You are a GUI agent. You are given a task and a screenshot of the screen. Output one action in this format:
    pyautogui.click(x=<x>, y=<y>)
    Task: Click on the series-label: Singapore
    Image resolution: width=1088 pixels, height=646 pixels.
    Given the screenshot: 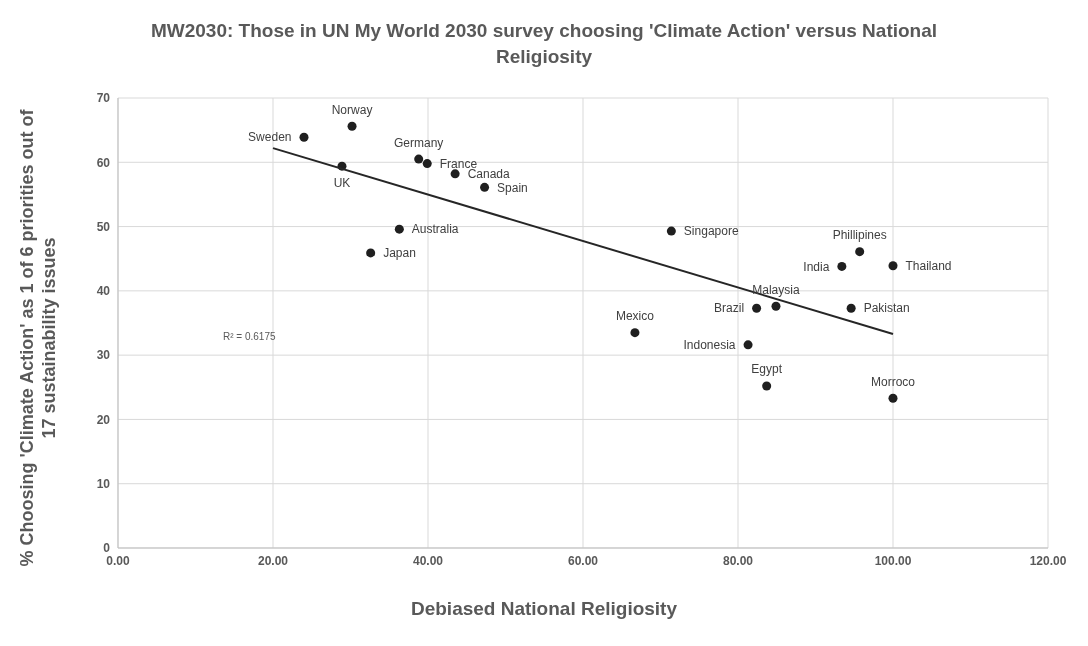 What is the action you would take?
    pyautogui.click(x=711, y=231)
    